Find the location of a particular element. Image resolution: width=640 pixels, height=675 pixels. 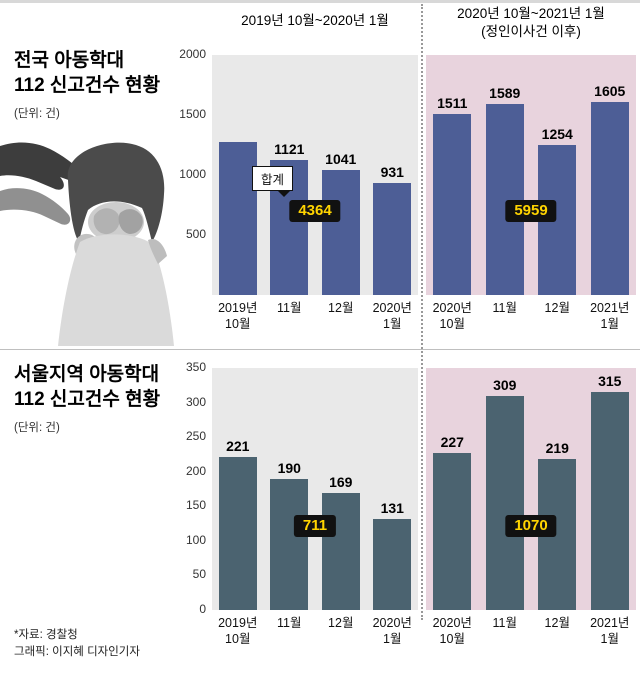

bar-slot: 221 is located at coordinates (238, 489).